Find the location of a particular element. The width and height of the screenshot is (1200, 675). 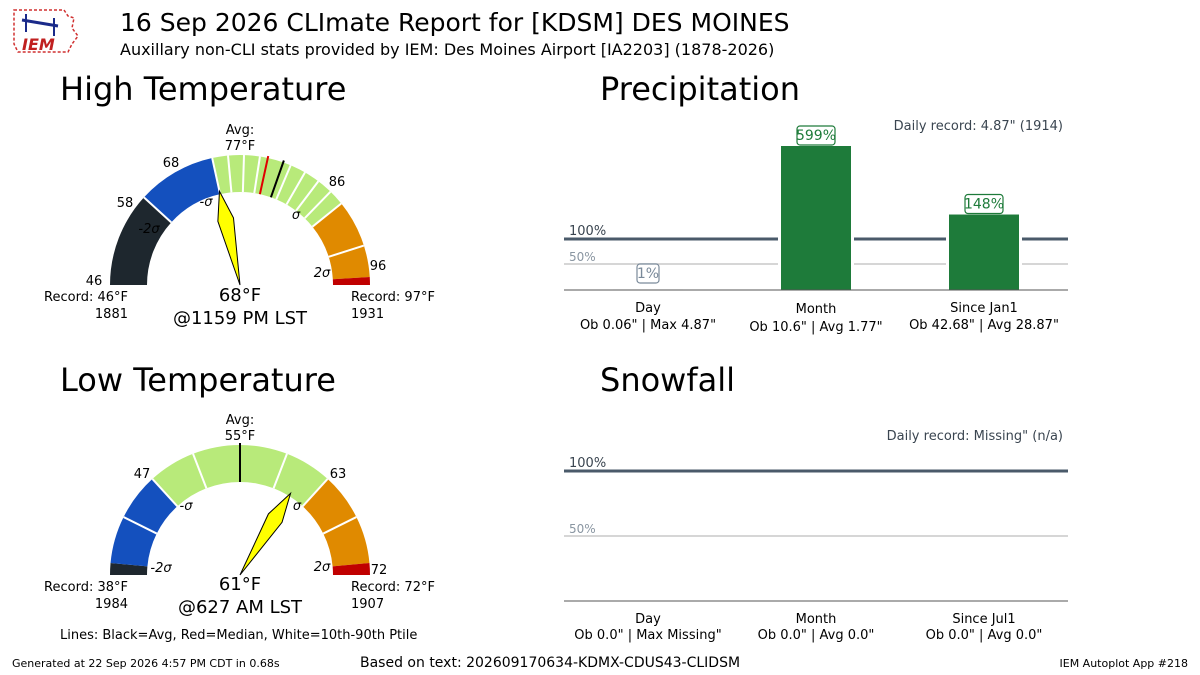

low-record-low: Record: 38°F is located at coordinates (86, 587).